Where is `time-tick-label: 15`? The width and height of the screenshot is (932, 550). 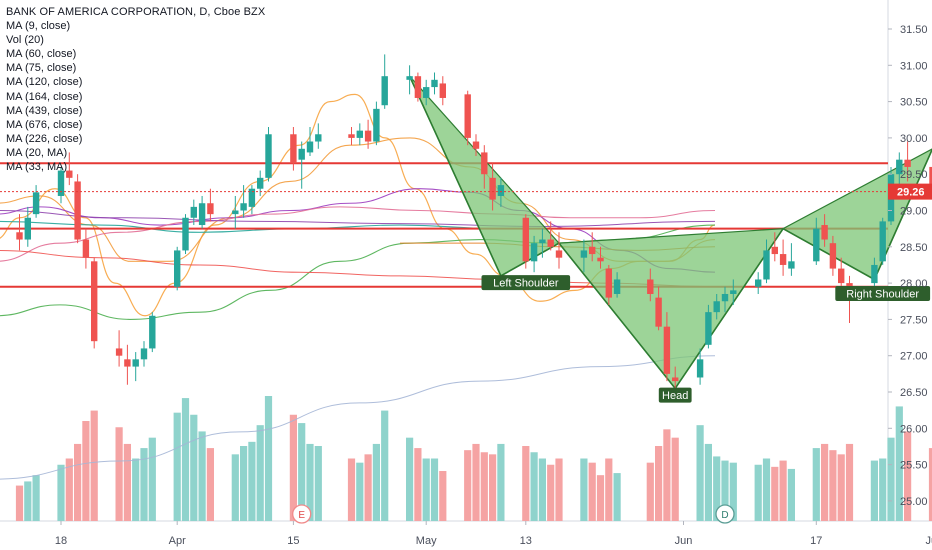 time-tick-label: 15 is located at coordinates (293, 541).